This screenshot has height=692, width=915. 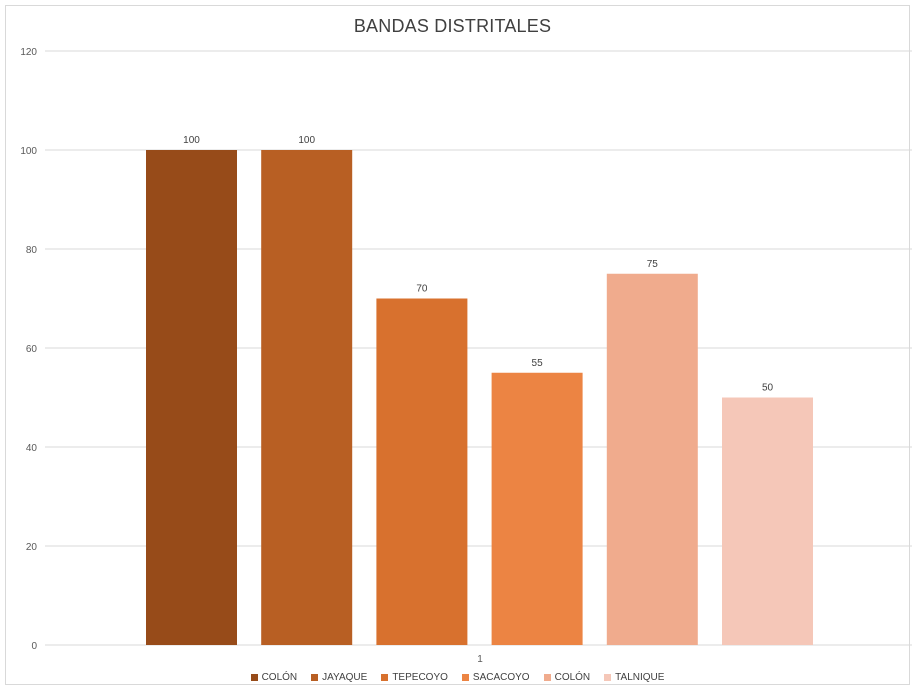 What do you see at coordinates (653, 264) in the screenshot?
I see `data-label: 75` at bounding box center [653, 264].